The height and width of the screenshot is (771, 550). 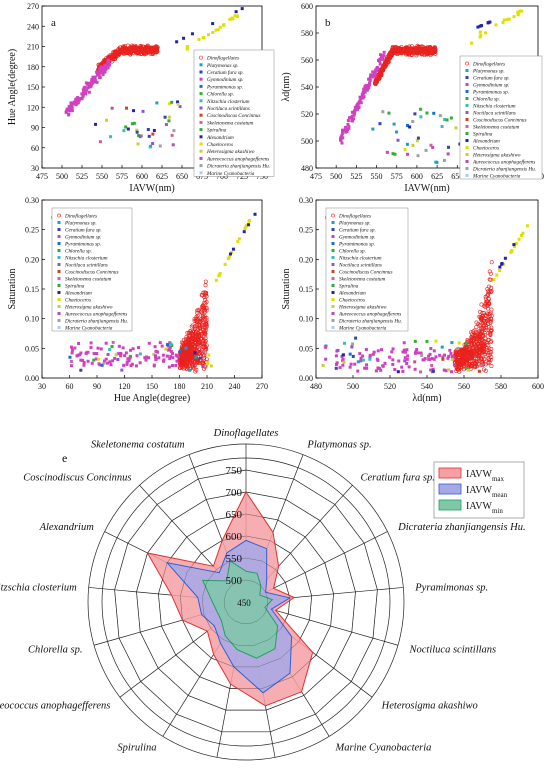 I want to click on grid-ring-overlay, so click(x=246, y=601).